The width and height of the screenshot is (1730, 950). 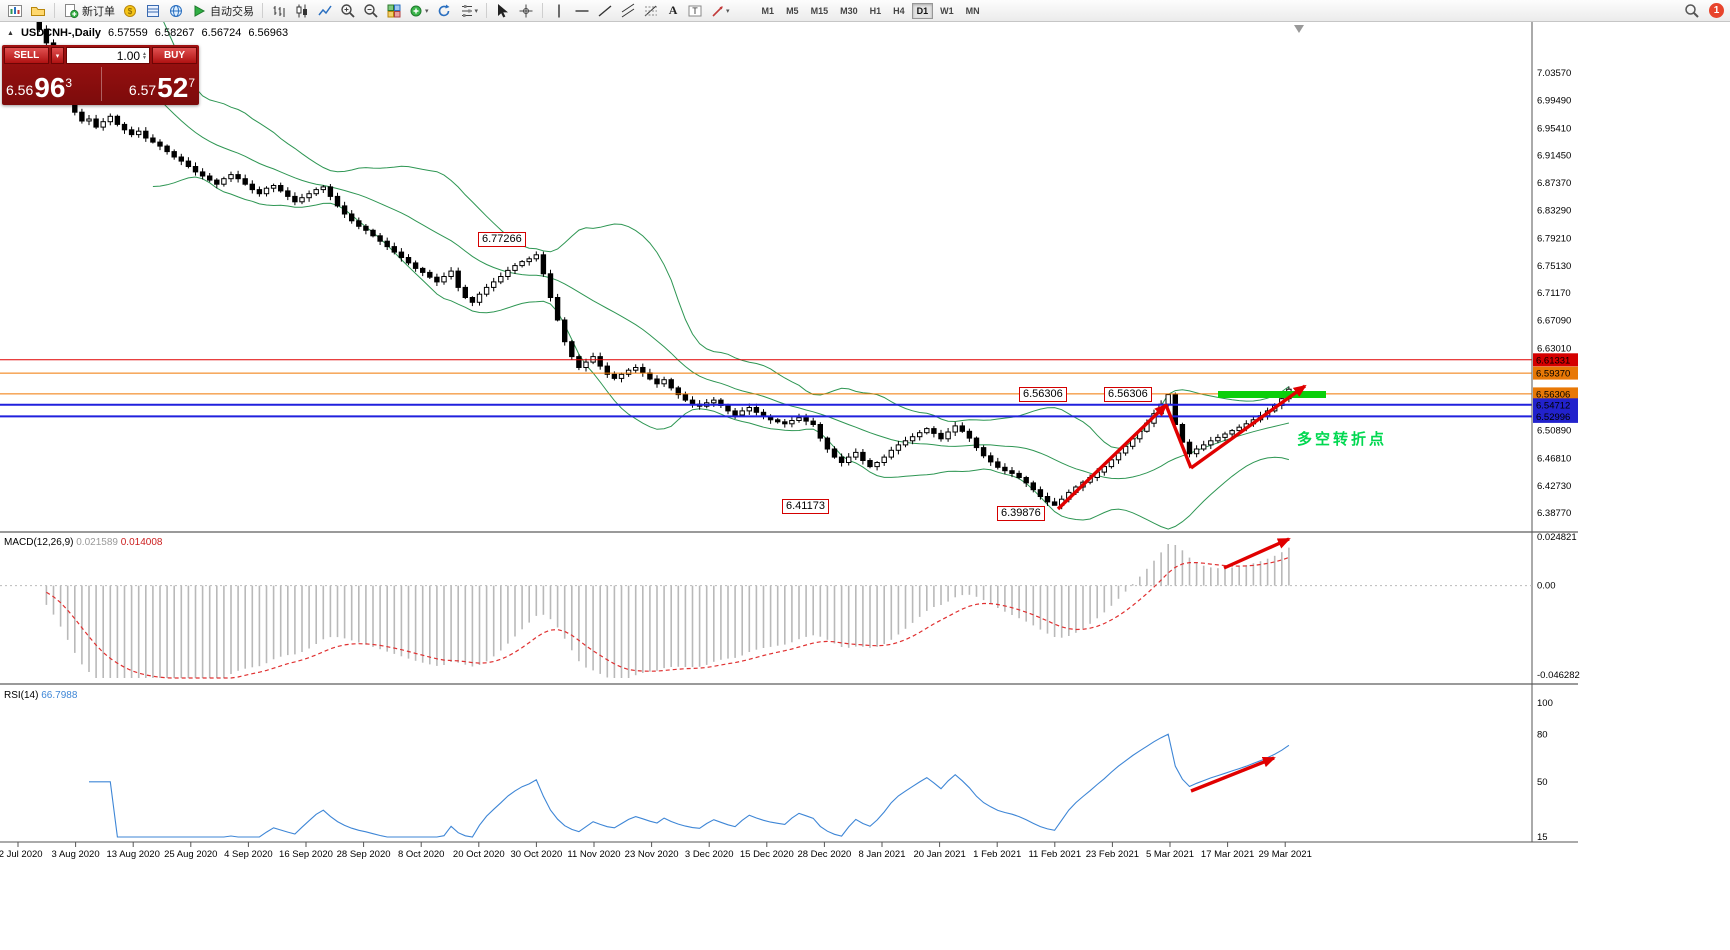 What do you see at coordinates (875, 10) in the screenshot?
I see `tf-h1-button: H1` at bounding box center [875, 10].